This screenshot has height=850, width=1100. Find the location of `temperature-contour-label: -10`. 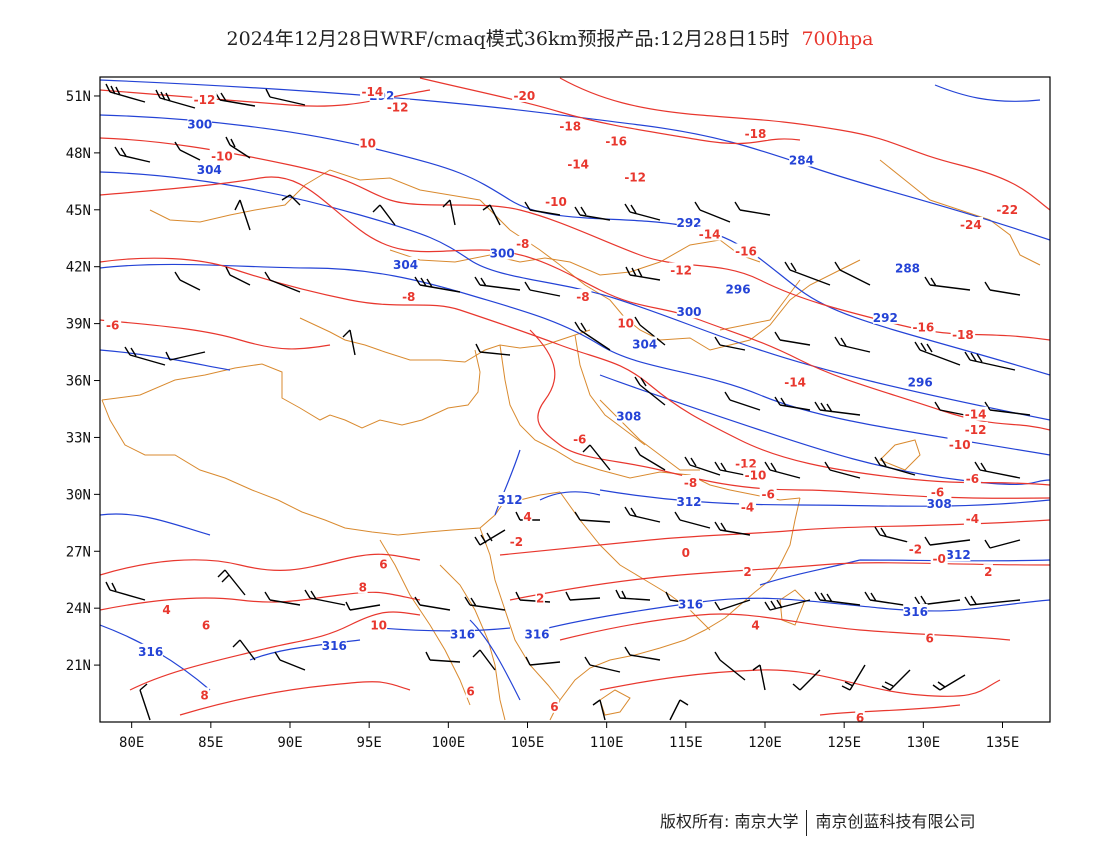

temperature-contour-label: -10 is located at coordinates (960, 445).